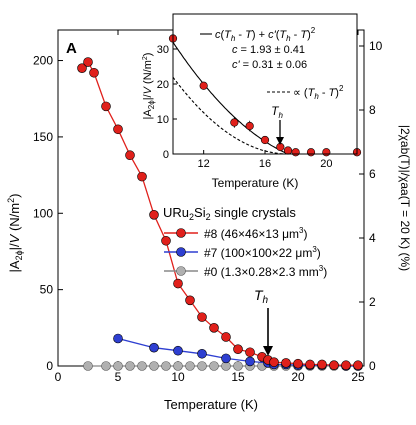 This screenshot has width=416, height=425. What do you see at coordinates (43, 137) in the screenshot?
I see `y-tick-label: 150` at bounding box center [43, 137].